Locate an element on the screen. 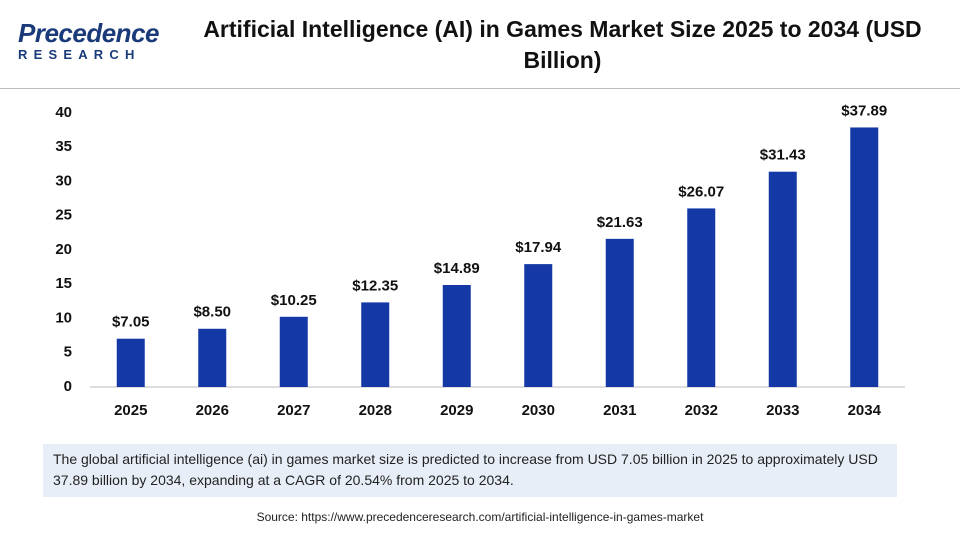 The height and width of the screenshot is (540, 960). y-tick-label: 25 is located at coordinates (63, 215).